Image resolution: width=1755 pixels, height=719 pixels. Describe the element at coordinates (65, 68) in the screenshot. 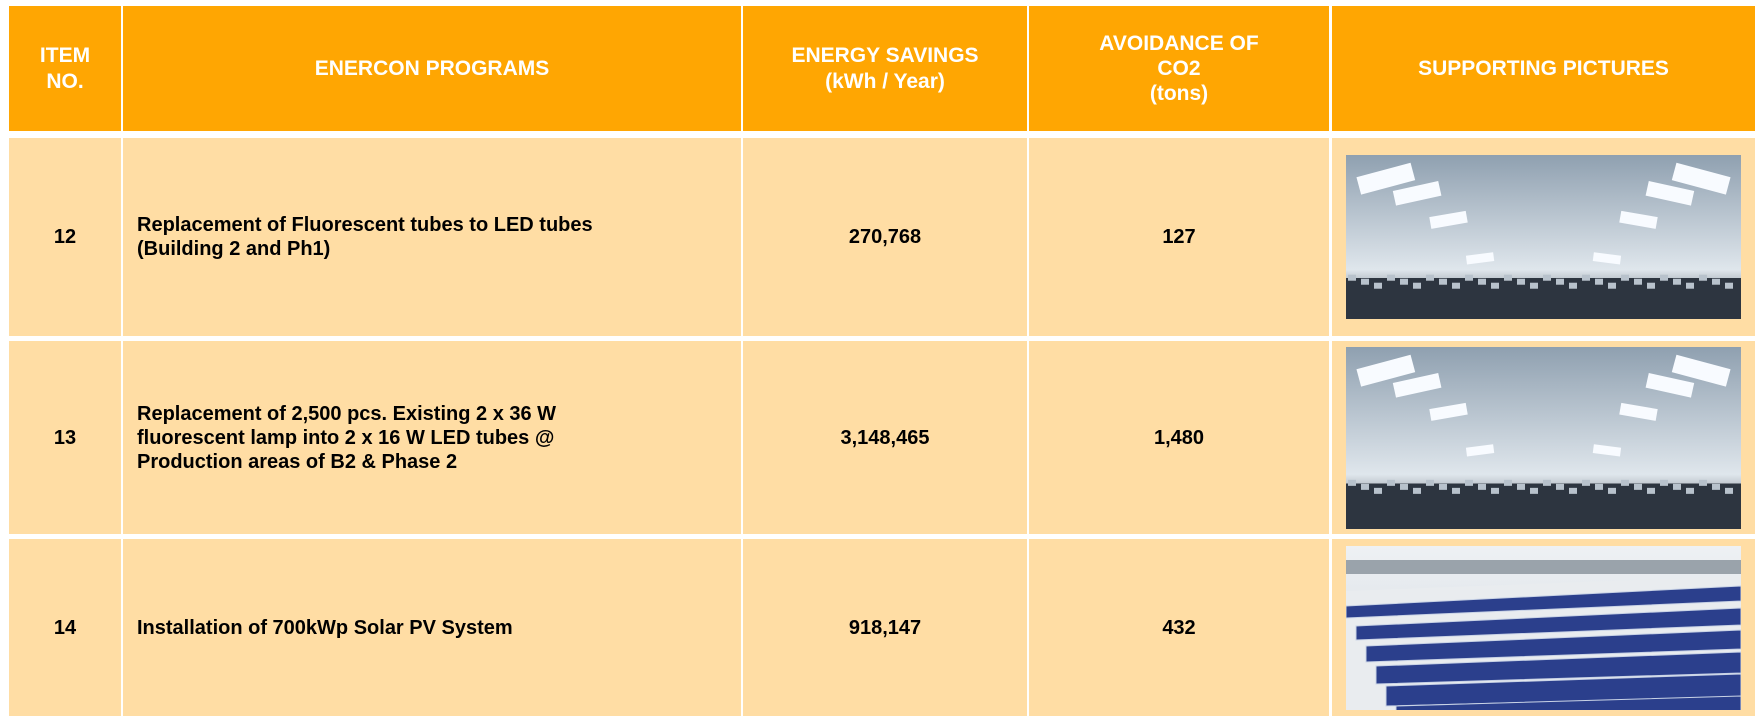

I see `header-cell: ITEM NO.` at that location.